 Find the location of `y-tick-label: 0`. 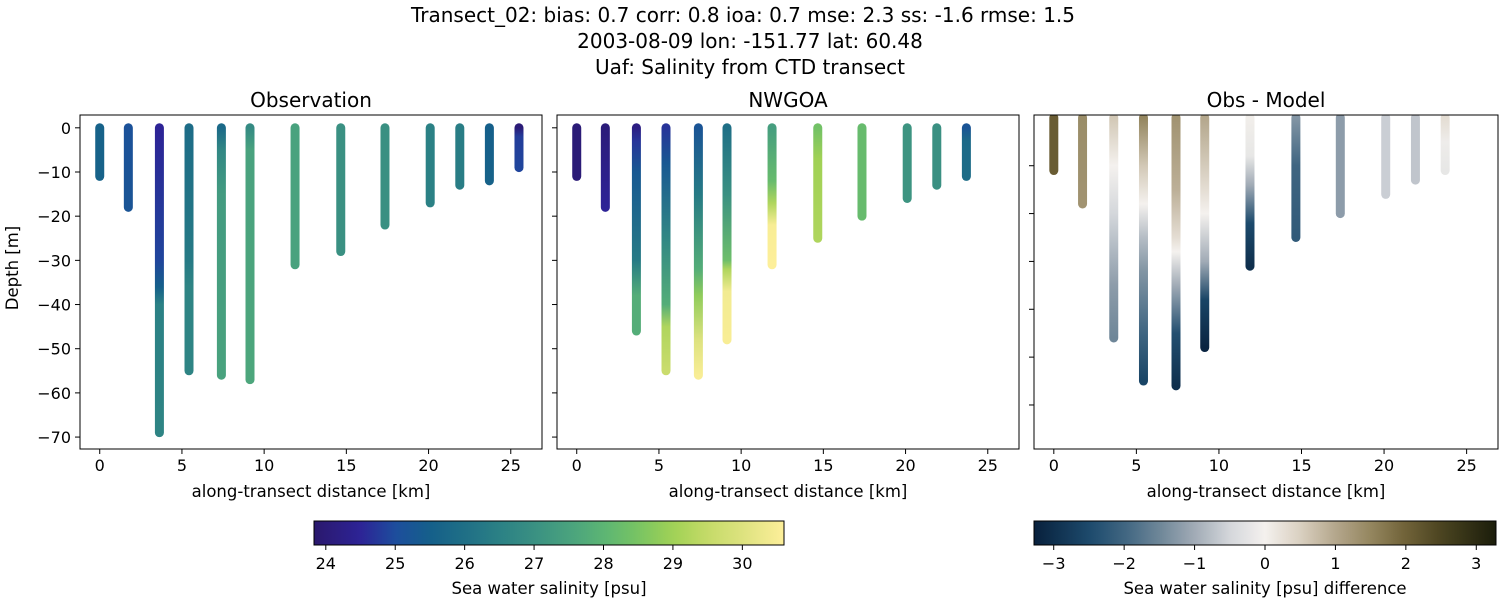

y-tick-label: 0 is located at coordinates (66, 128).